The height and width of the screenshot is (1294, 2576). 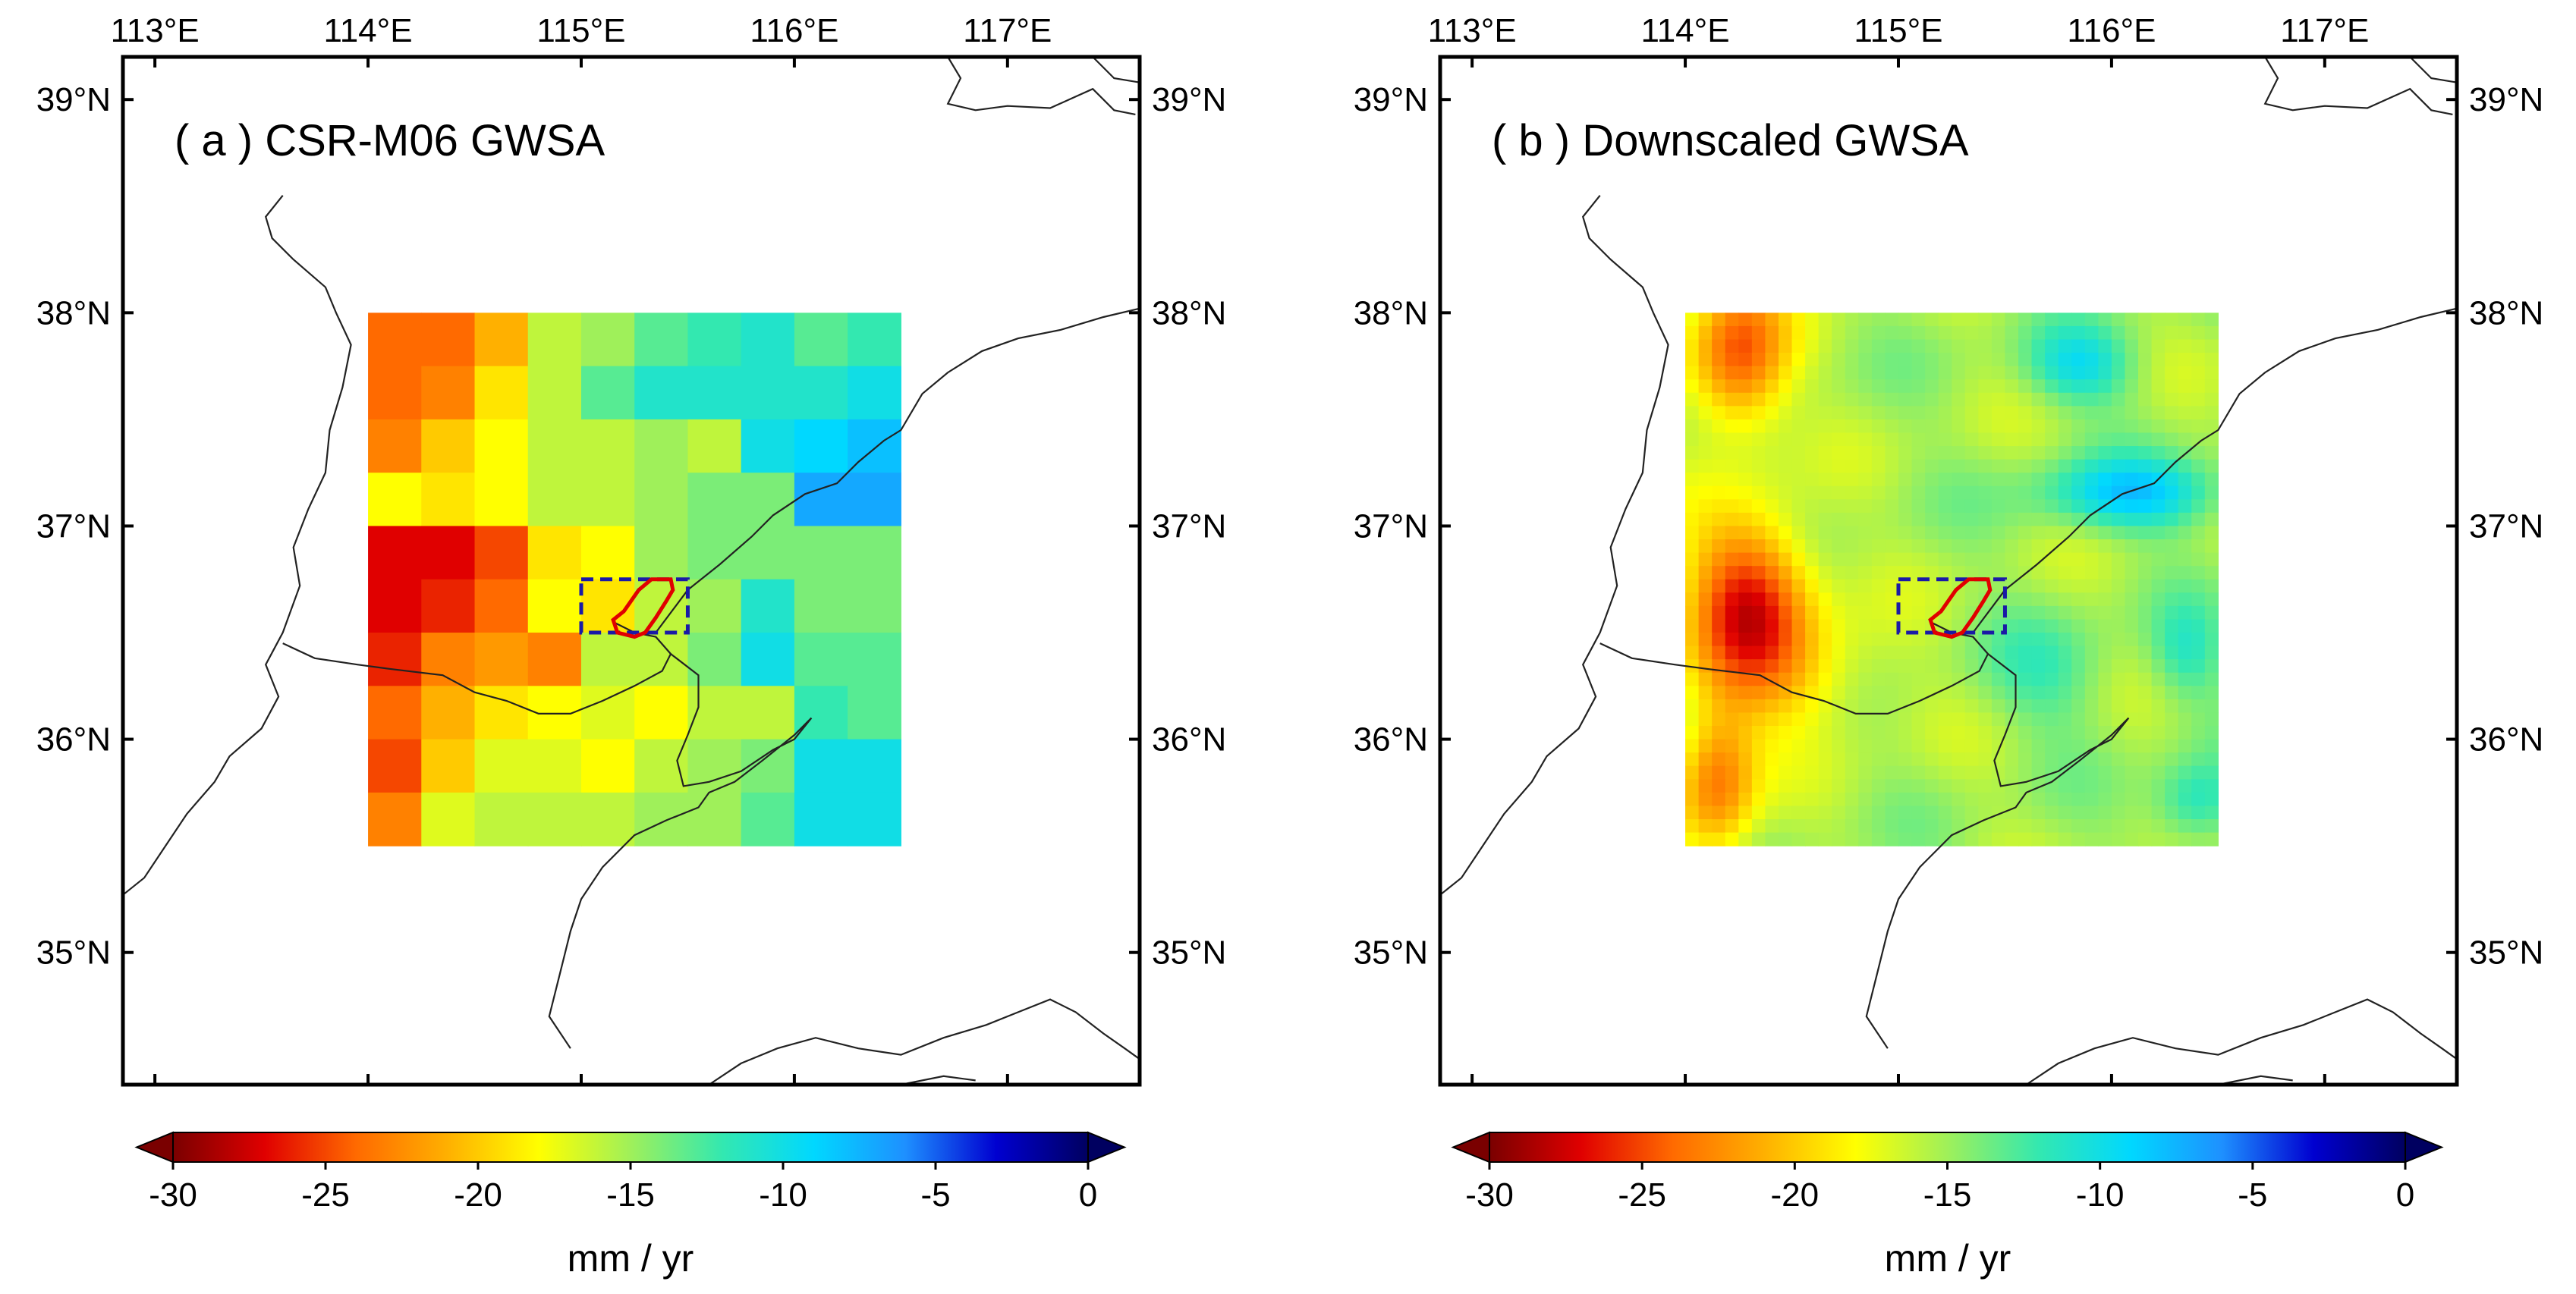 What do you see at coordinates (1470, 1147) in the screenshot?
I see `colorbar-min-extend` at bounding box center [1470, 1147].